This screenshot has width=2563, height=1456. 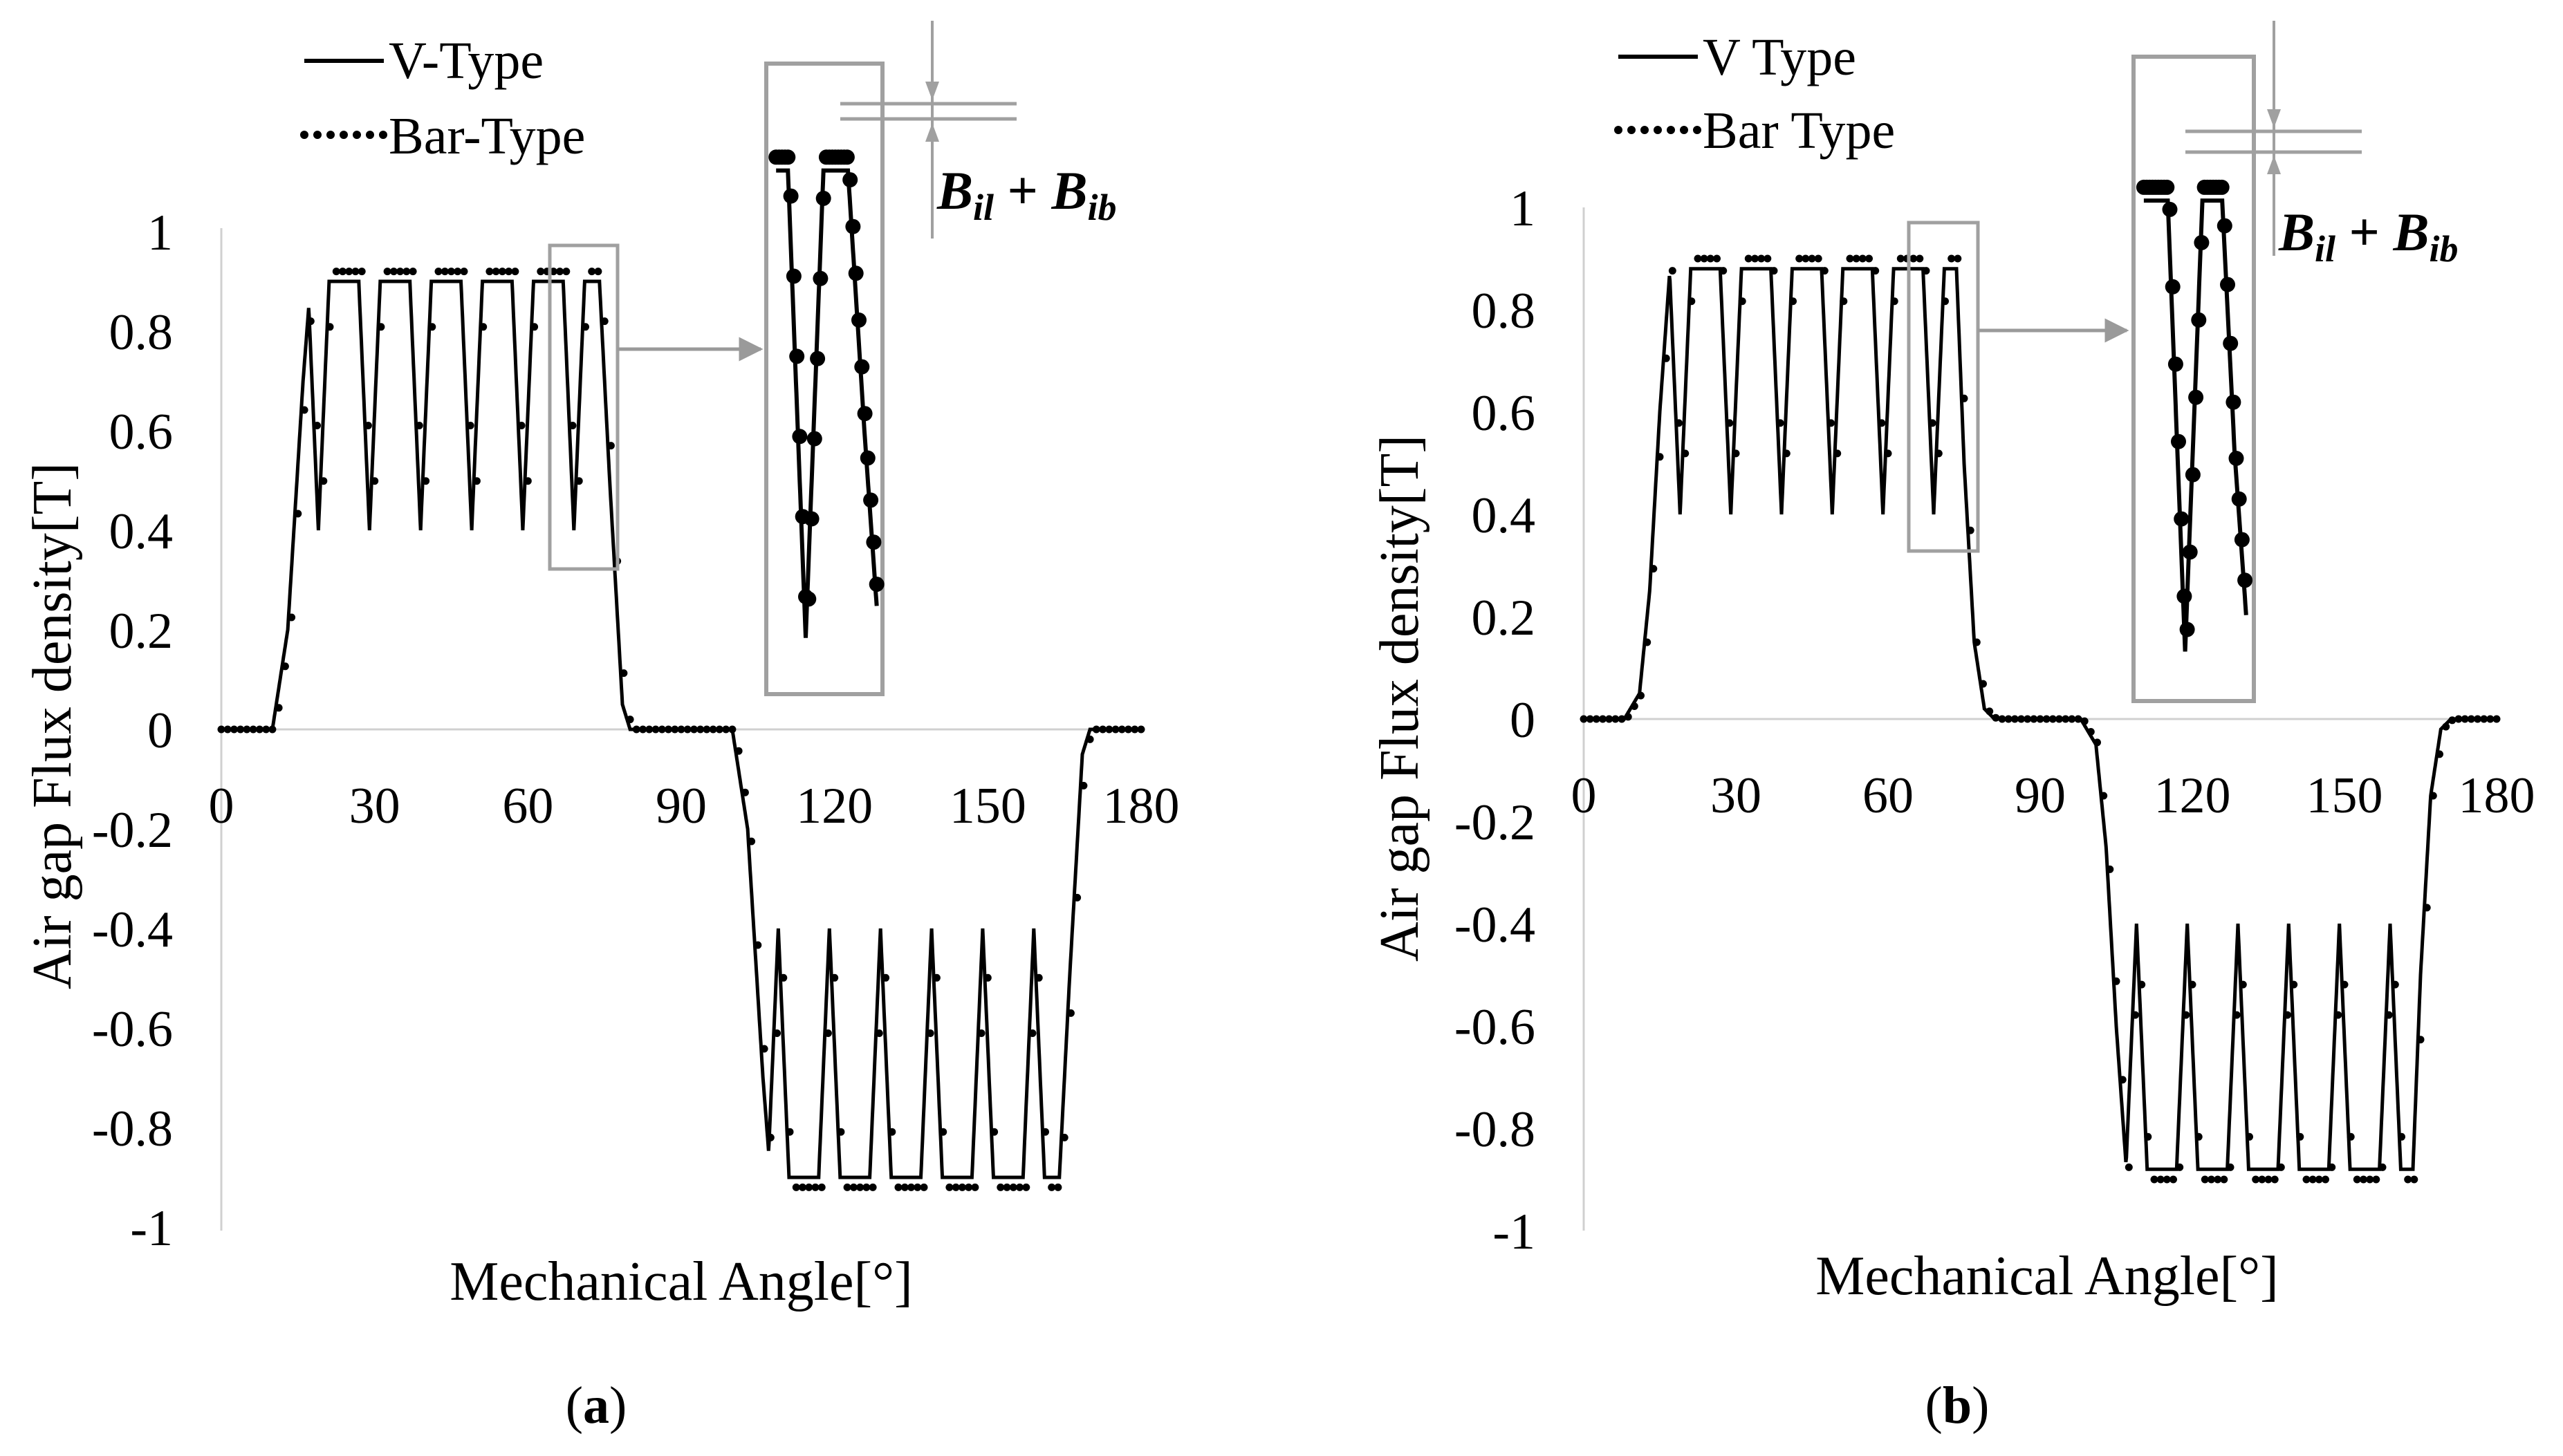 I want to click on x-tick-label: 90, so click(x=2040, y=795).